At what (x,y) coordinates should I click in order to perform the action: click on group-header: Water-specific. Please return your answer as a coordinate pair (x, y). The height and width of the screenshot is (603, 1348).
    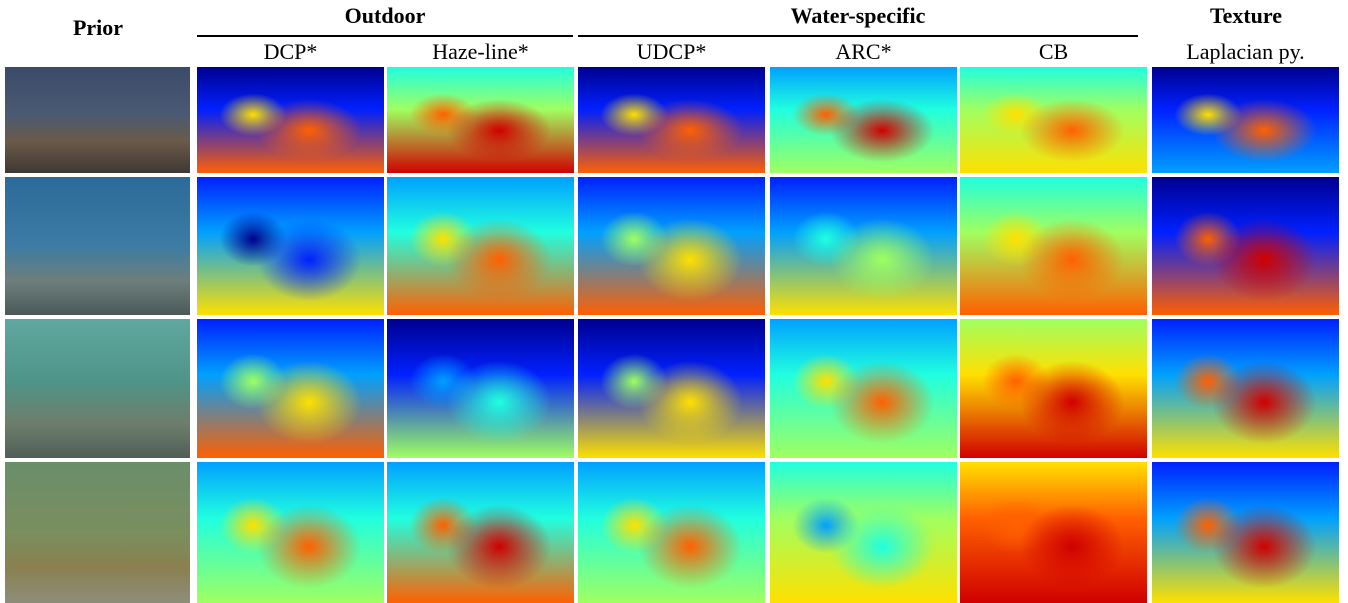
    Looking at the image, I should click on (858, 15).